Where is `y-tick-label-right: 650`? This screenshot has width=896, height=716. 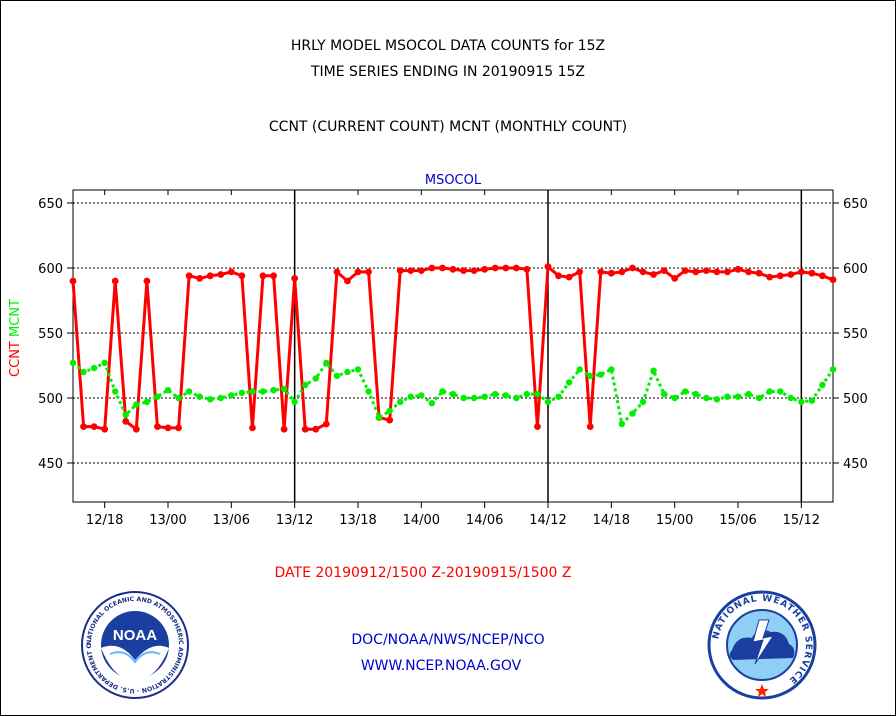
y-tick-label-right: 650 is located at coordinates (855, 204).